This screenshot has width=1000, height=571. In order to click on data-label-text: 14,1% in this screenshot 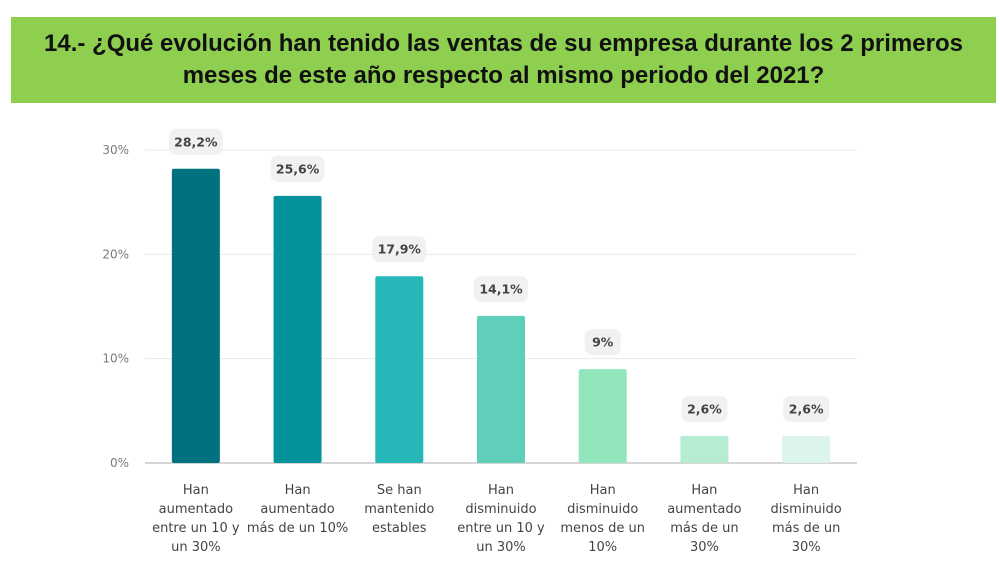, I will do `click(501, 288)`.